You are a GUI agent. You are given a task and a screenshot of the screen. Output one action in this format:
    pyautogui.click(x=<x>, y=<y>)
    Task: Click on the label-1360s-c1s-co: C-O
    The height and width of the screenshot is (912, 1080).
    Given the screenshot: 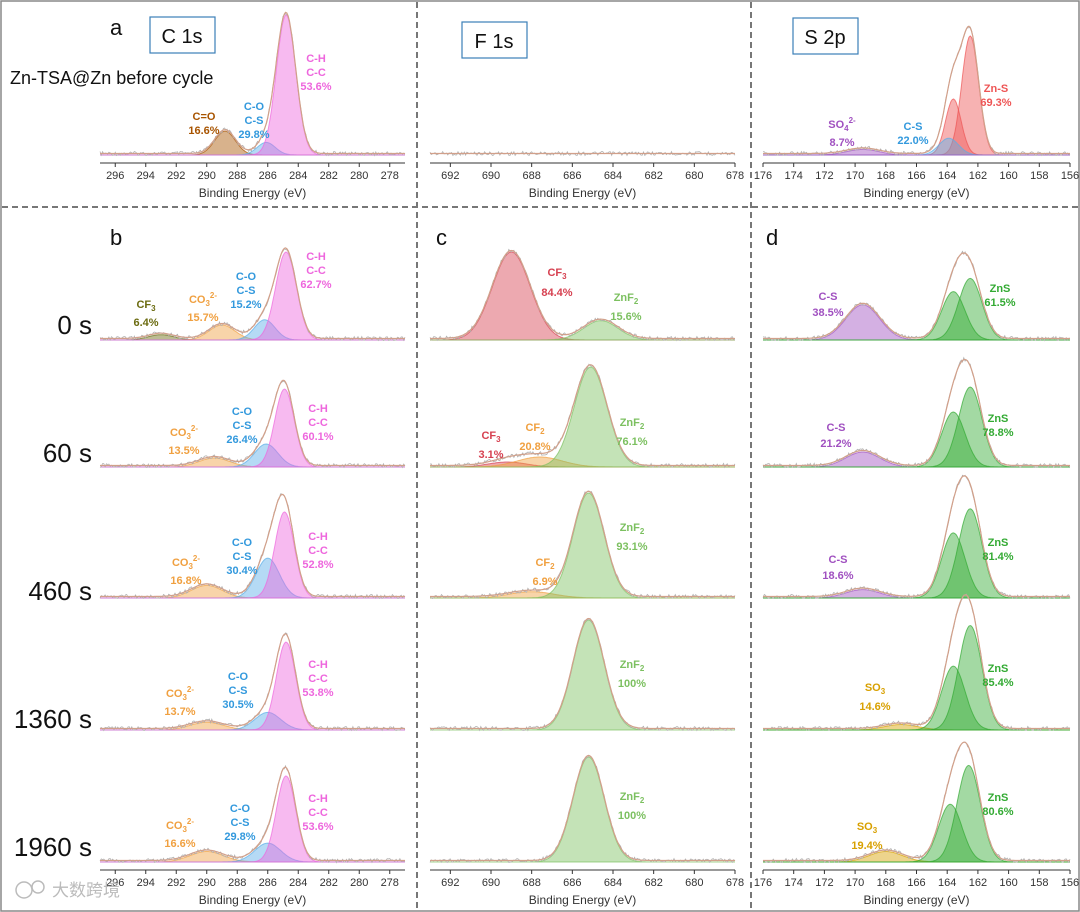 What is the action you would take?
    pyautogui.click(x=238, y=677)
    